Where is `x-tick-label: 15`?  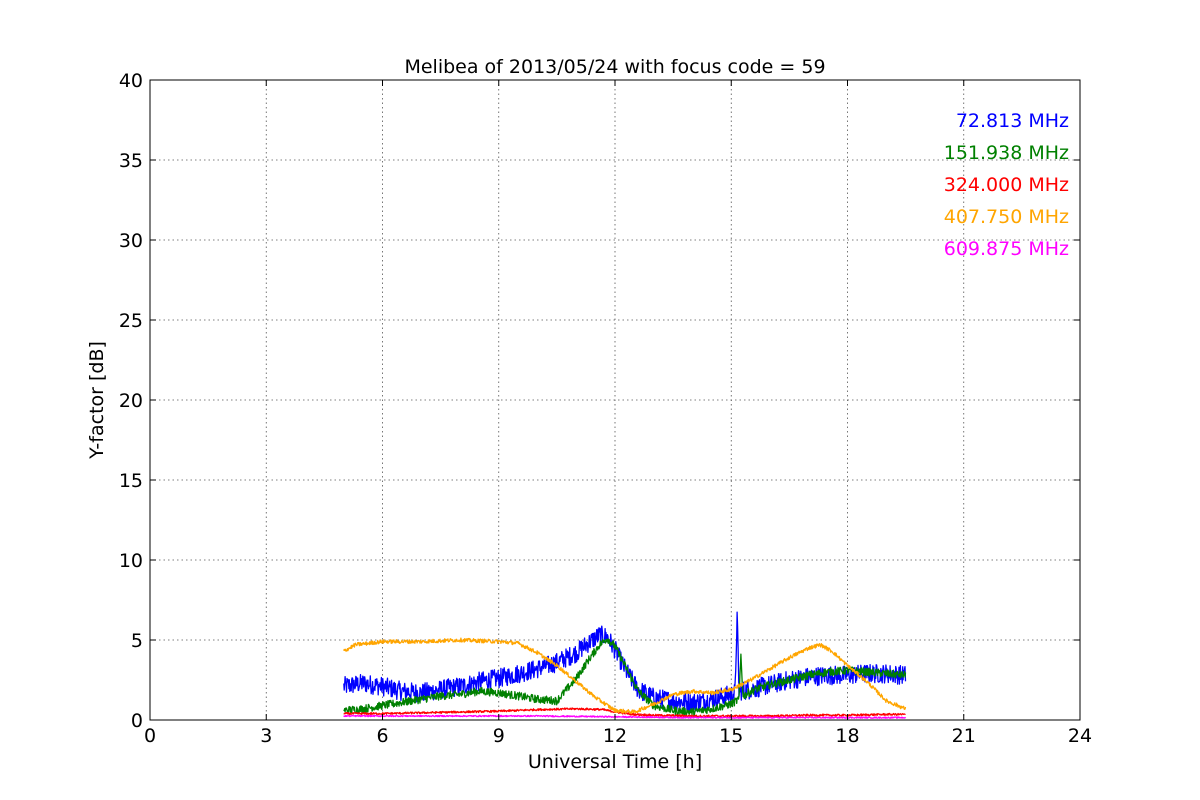 x-tick-label: 15 is located at coordinates (731, 736).